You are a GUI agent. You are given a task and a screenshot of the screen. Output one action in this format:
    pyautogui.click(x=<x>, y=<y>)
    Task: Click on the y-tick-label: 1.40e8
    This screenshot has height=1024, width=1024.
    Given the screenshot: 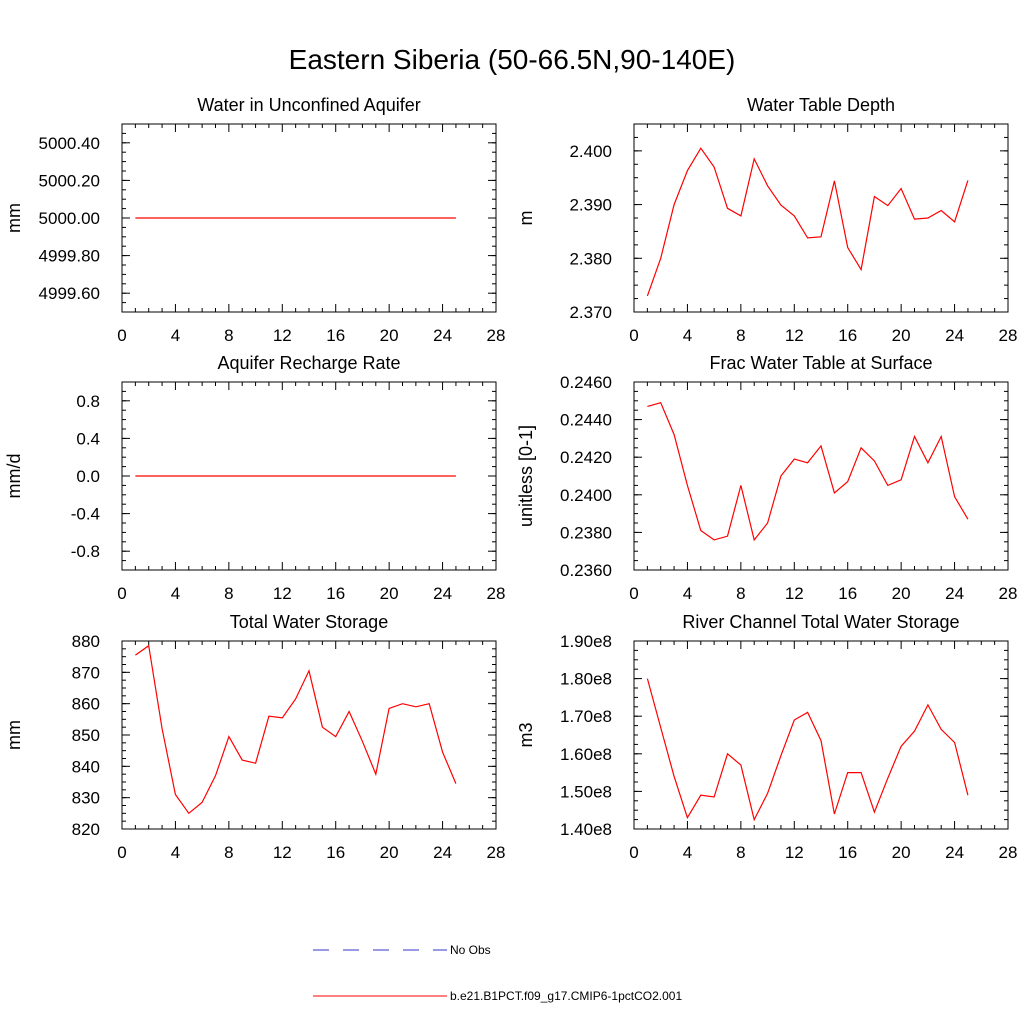 What is the action you would take?
    pyautogui.click(x=586, y=829)
    